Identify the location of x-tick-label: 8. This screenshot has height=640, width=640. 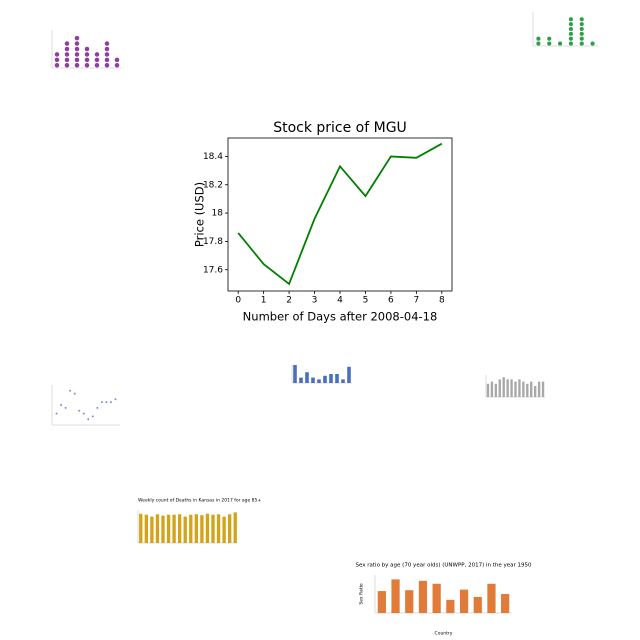
(442, 301).